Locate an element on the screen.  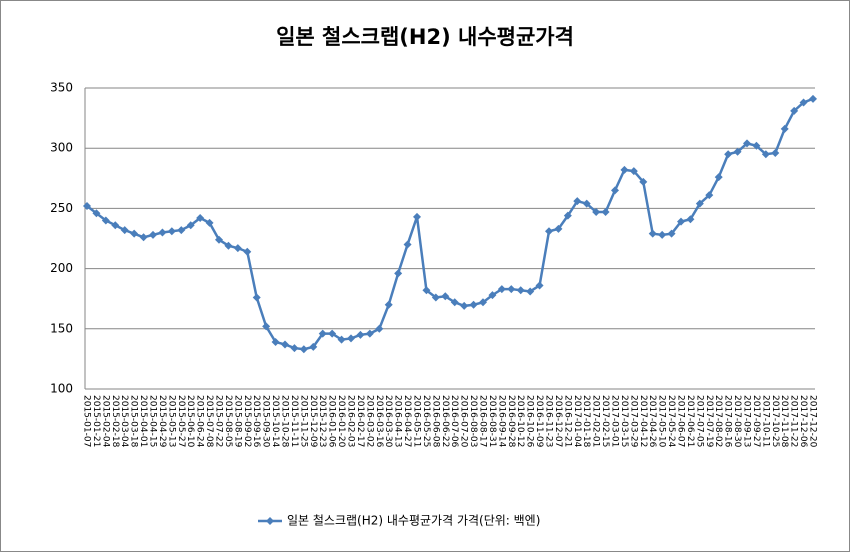
legend-marker is located at coordinates (270, 521).